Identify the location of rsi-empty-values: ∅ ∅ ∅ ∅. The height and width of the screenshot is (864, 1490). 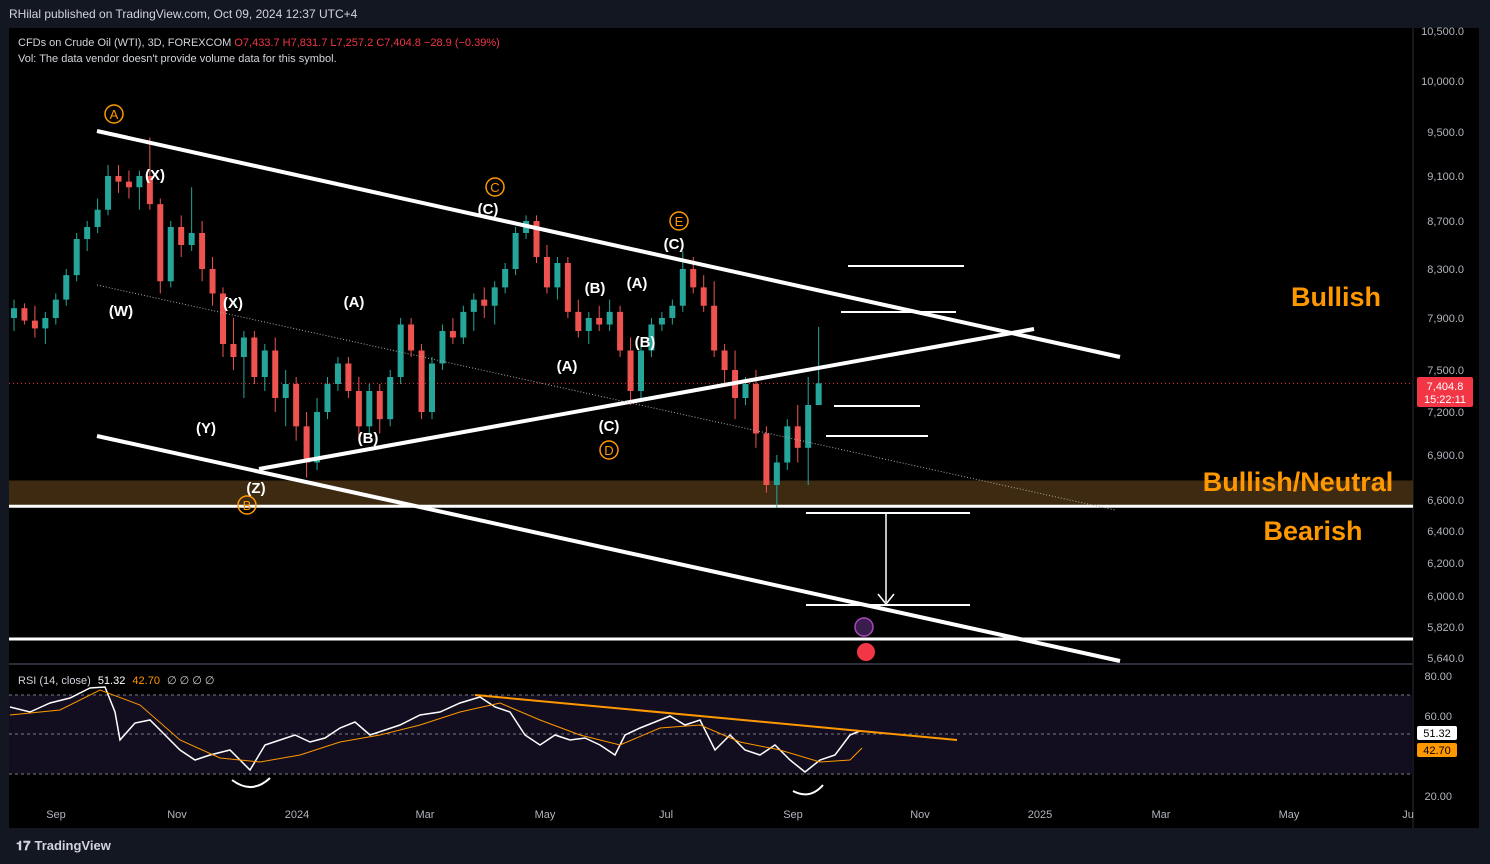
(191, 681).